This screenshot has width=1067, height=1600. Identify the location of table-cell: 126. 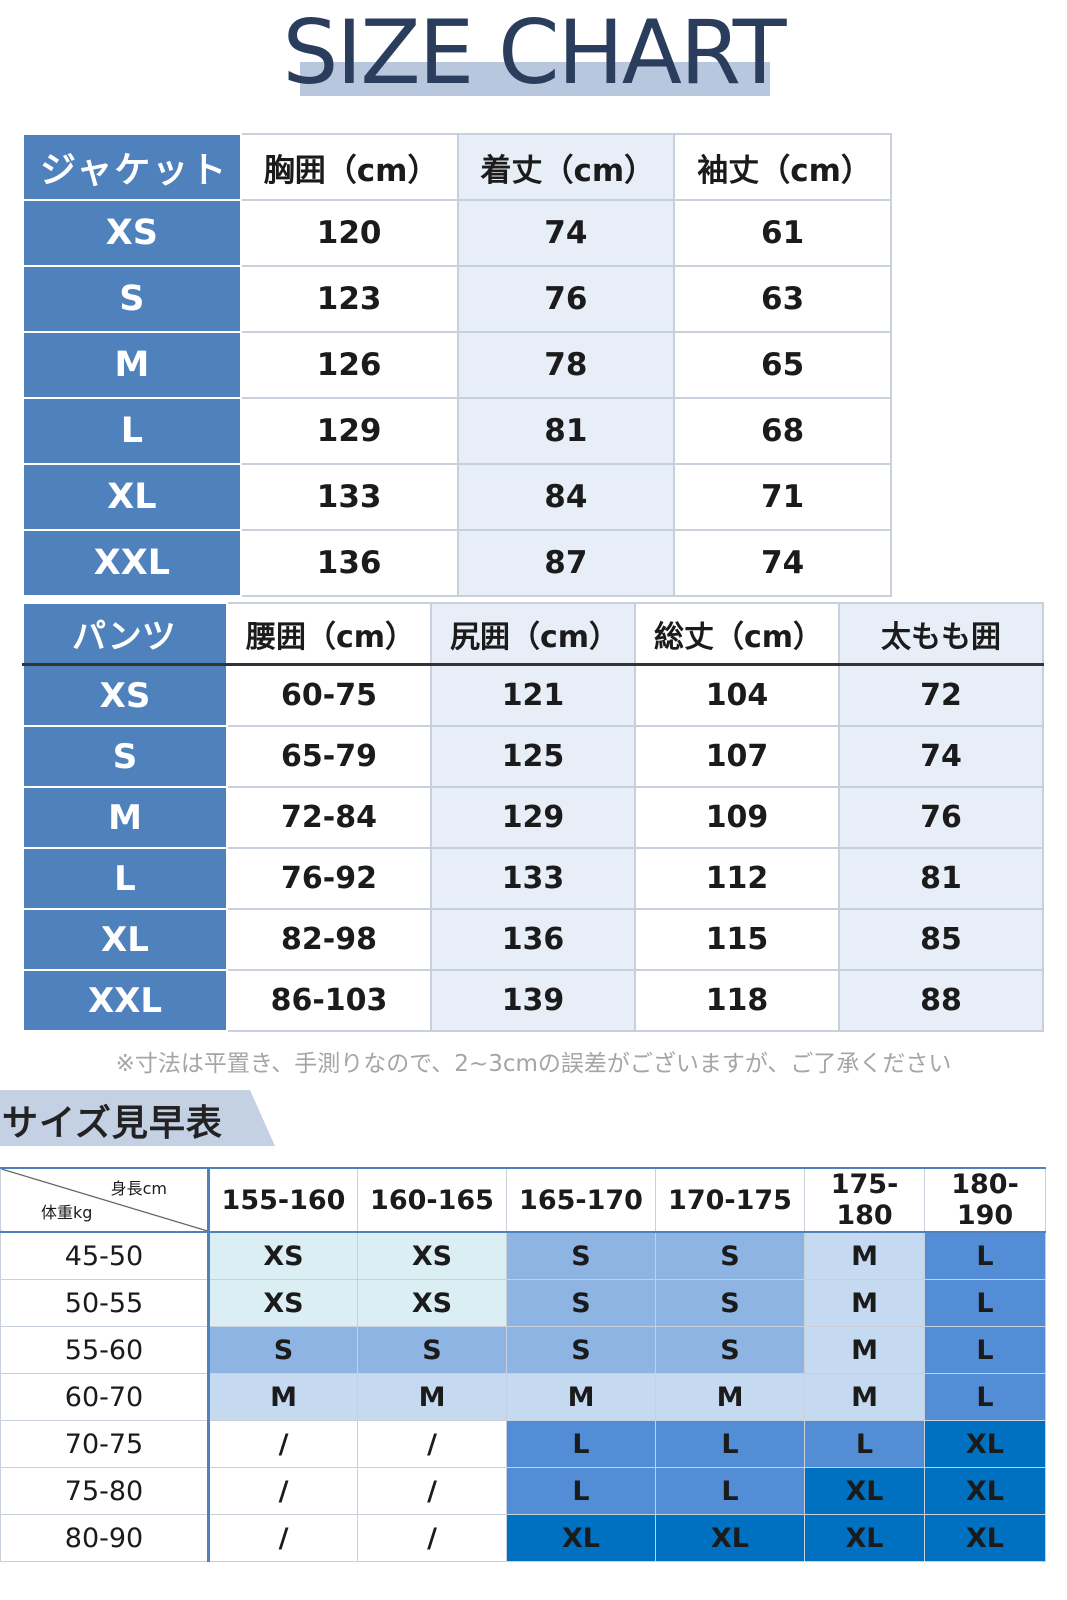
(349, 365).